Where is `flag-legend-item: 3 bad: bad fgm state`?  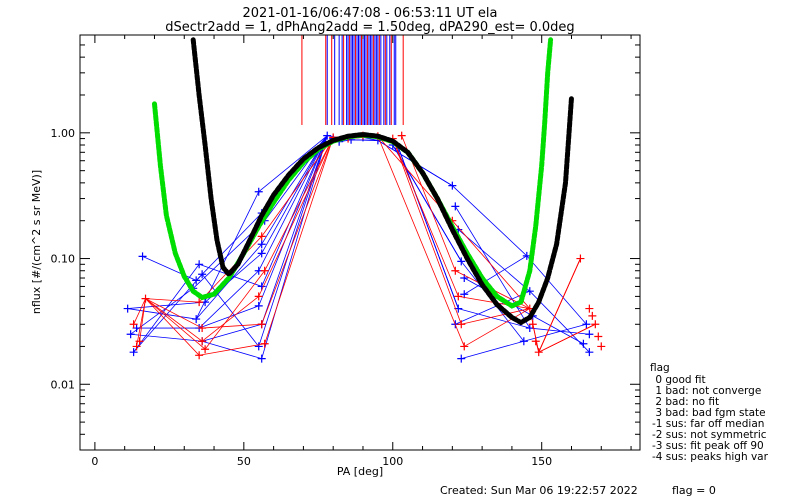 flag-legend-item: 3 bad: bad fgm state is located at coordinates (709, 413).